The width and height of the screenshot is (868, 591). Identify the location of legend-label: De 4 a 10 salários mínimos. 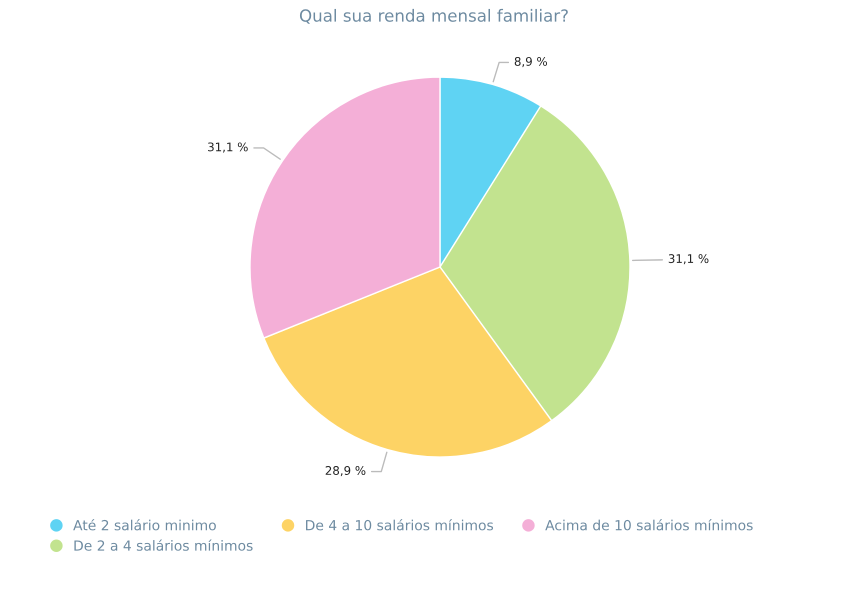
(400, 524).